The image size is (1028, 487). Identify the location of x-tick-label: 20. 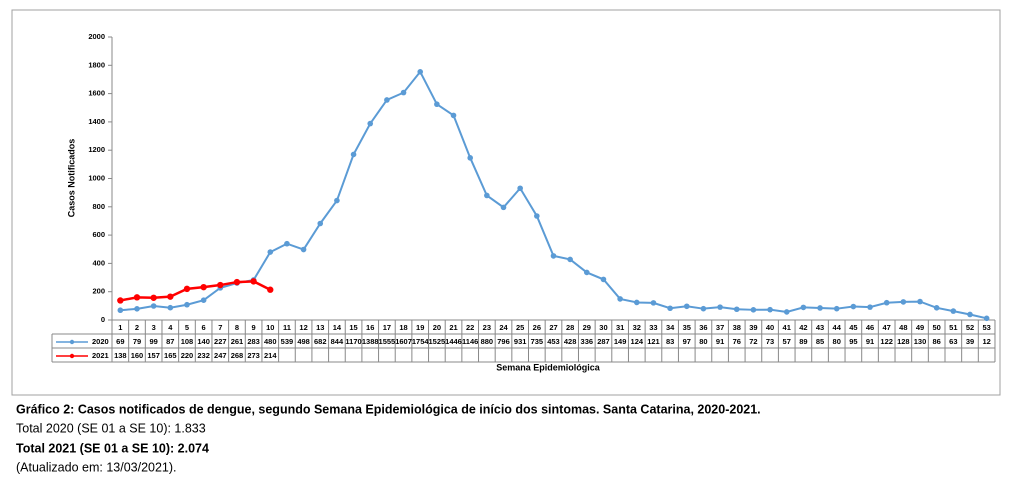
(437, 327).